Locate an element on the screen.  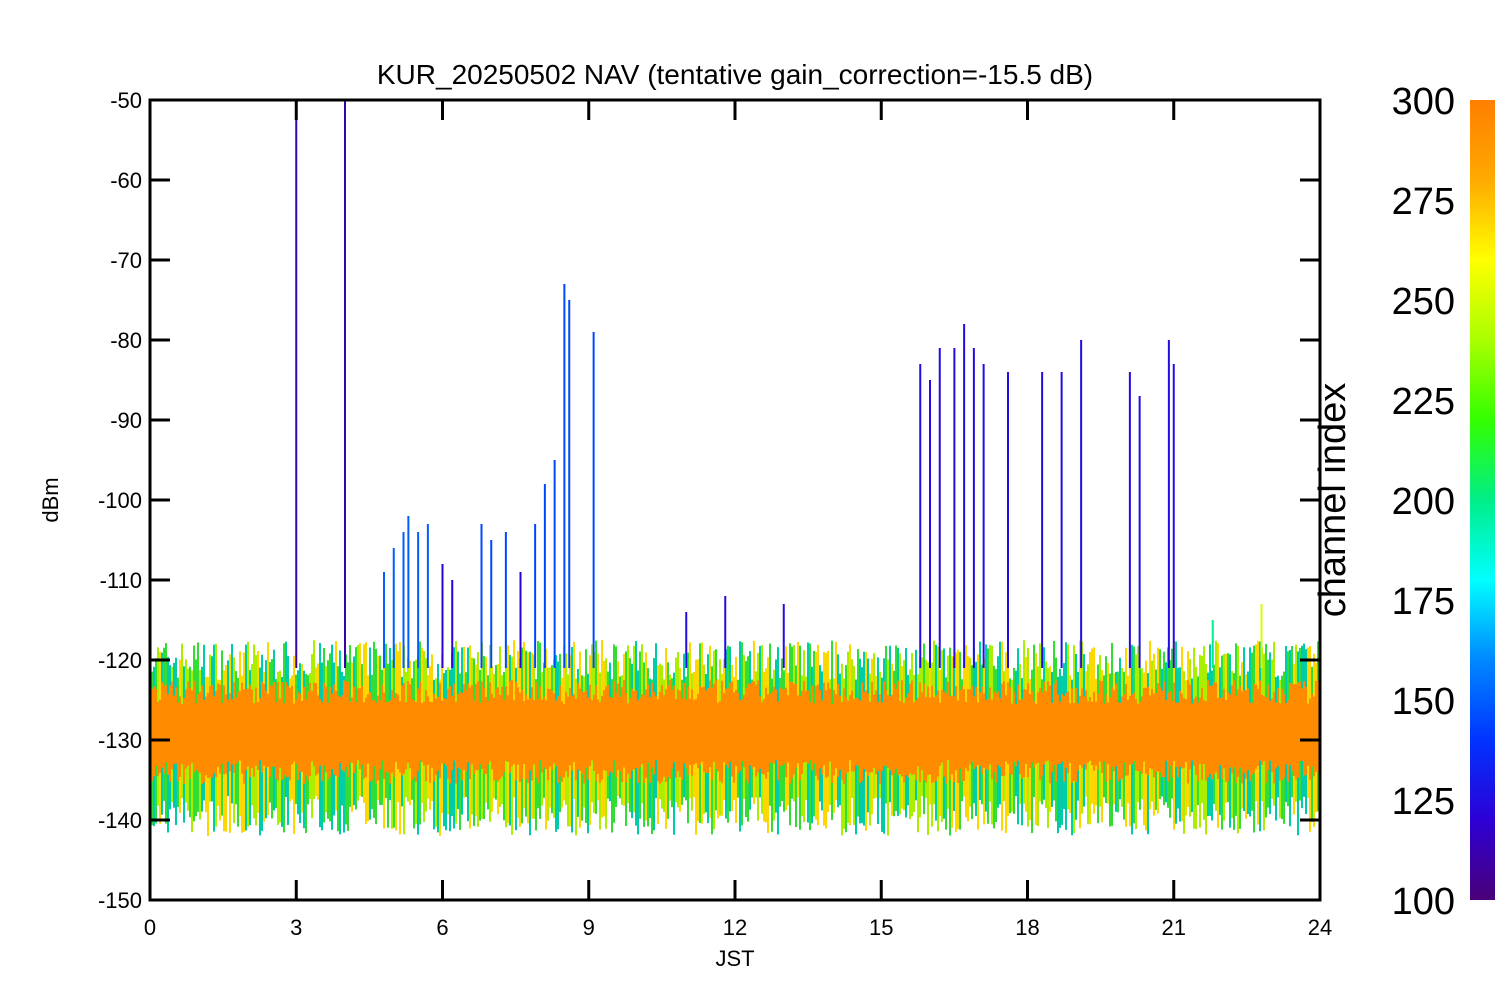
x-axis-label: JST is located at coordinates (734, 958).